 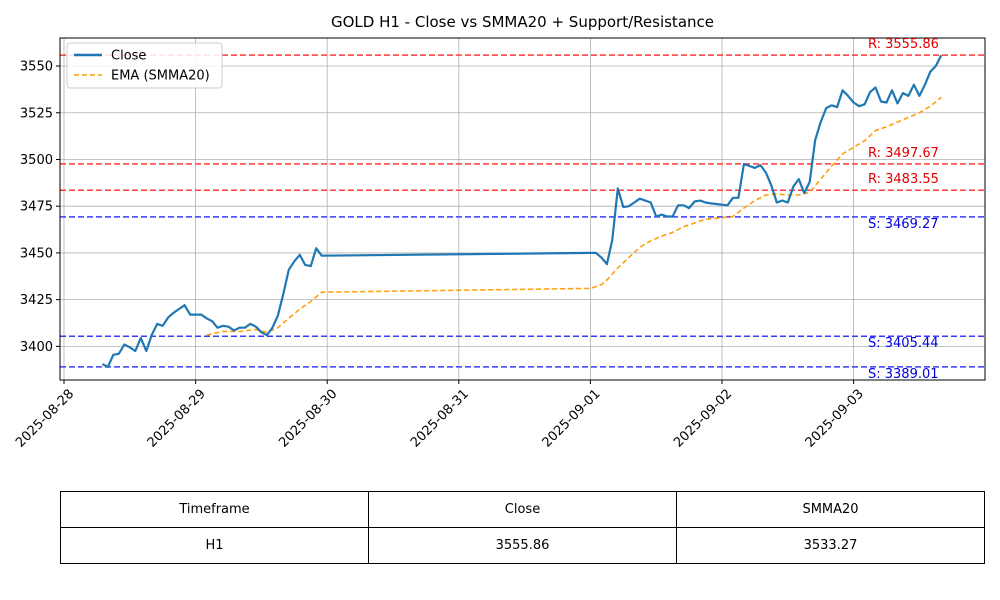 I want to click on table-cell-timeframe: H1, so click(x=214, y=545).